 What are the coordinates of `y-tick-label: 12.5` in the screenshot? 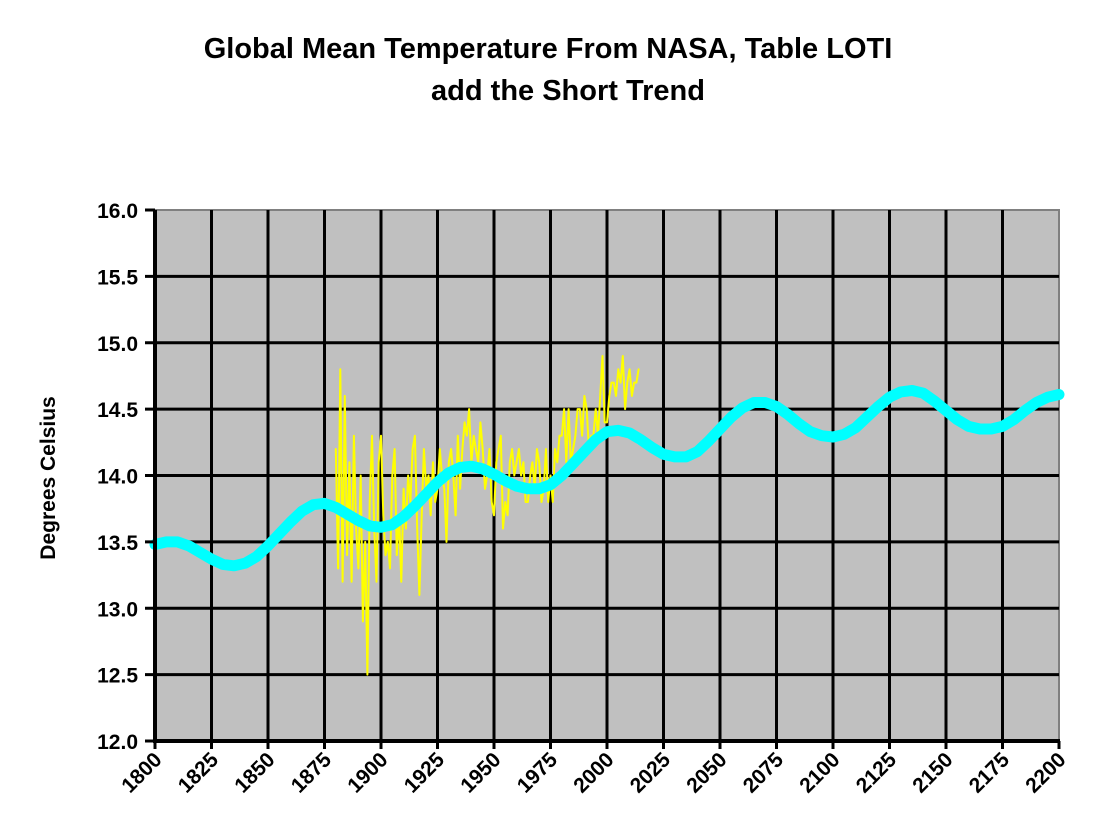 It's located at (117, 676).